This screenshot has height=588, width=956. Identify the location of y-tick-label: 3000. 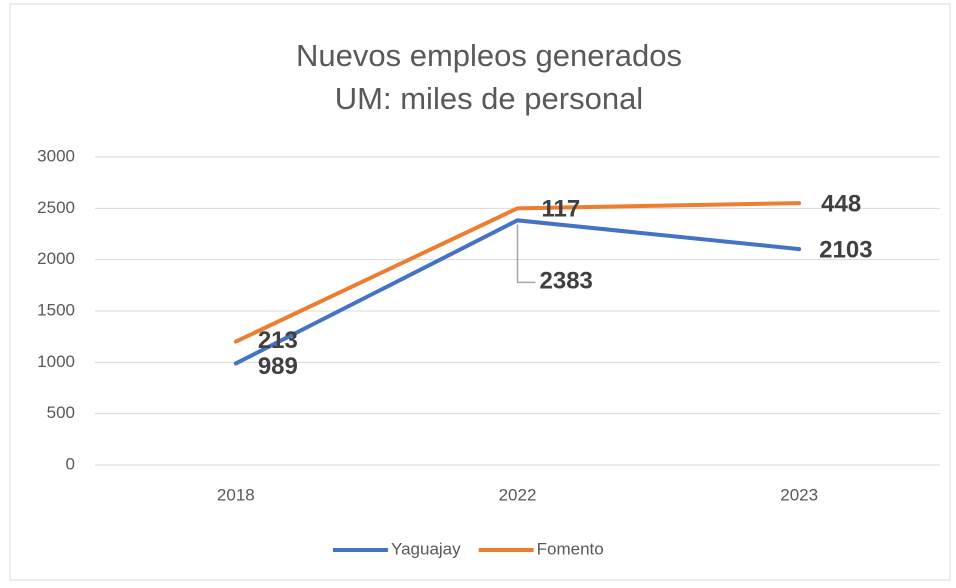
(56, 155).